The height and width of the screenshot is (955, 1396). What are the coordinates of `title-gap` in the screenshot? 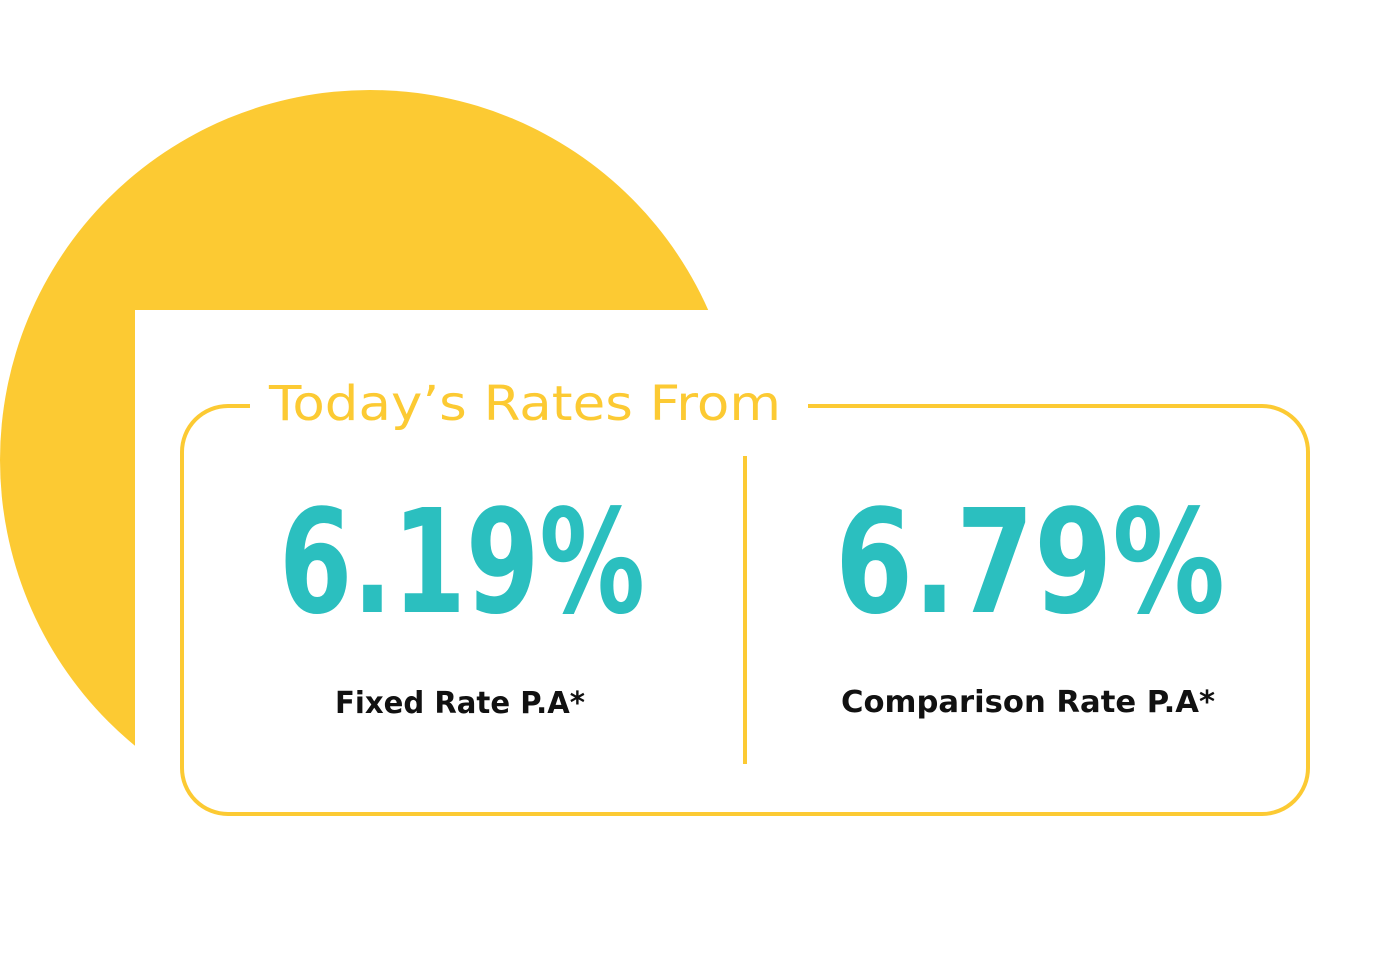 It's located at (529, 407).